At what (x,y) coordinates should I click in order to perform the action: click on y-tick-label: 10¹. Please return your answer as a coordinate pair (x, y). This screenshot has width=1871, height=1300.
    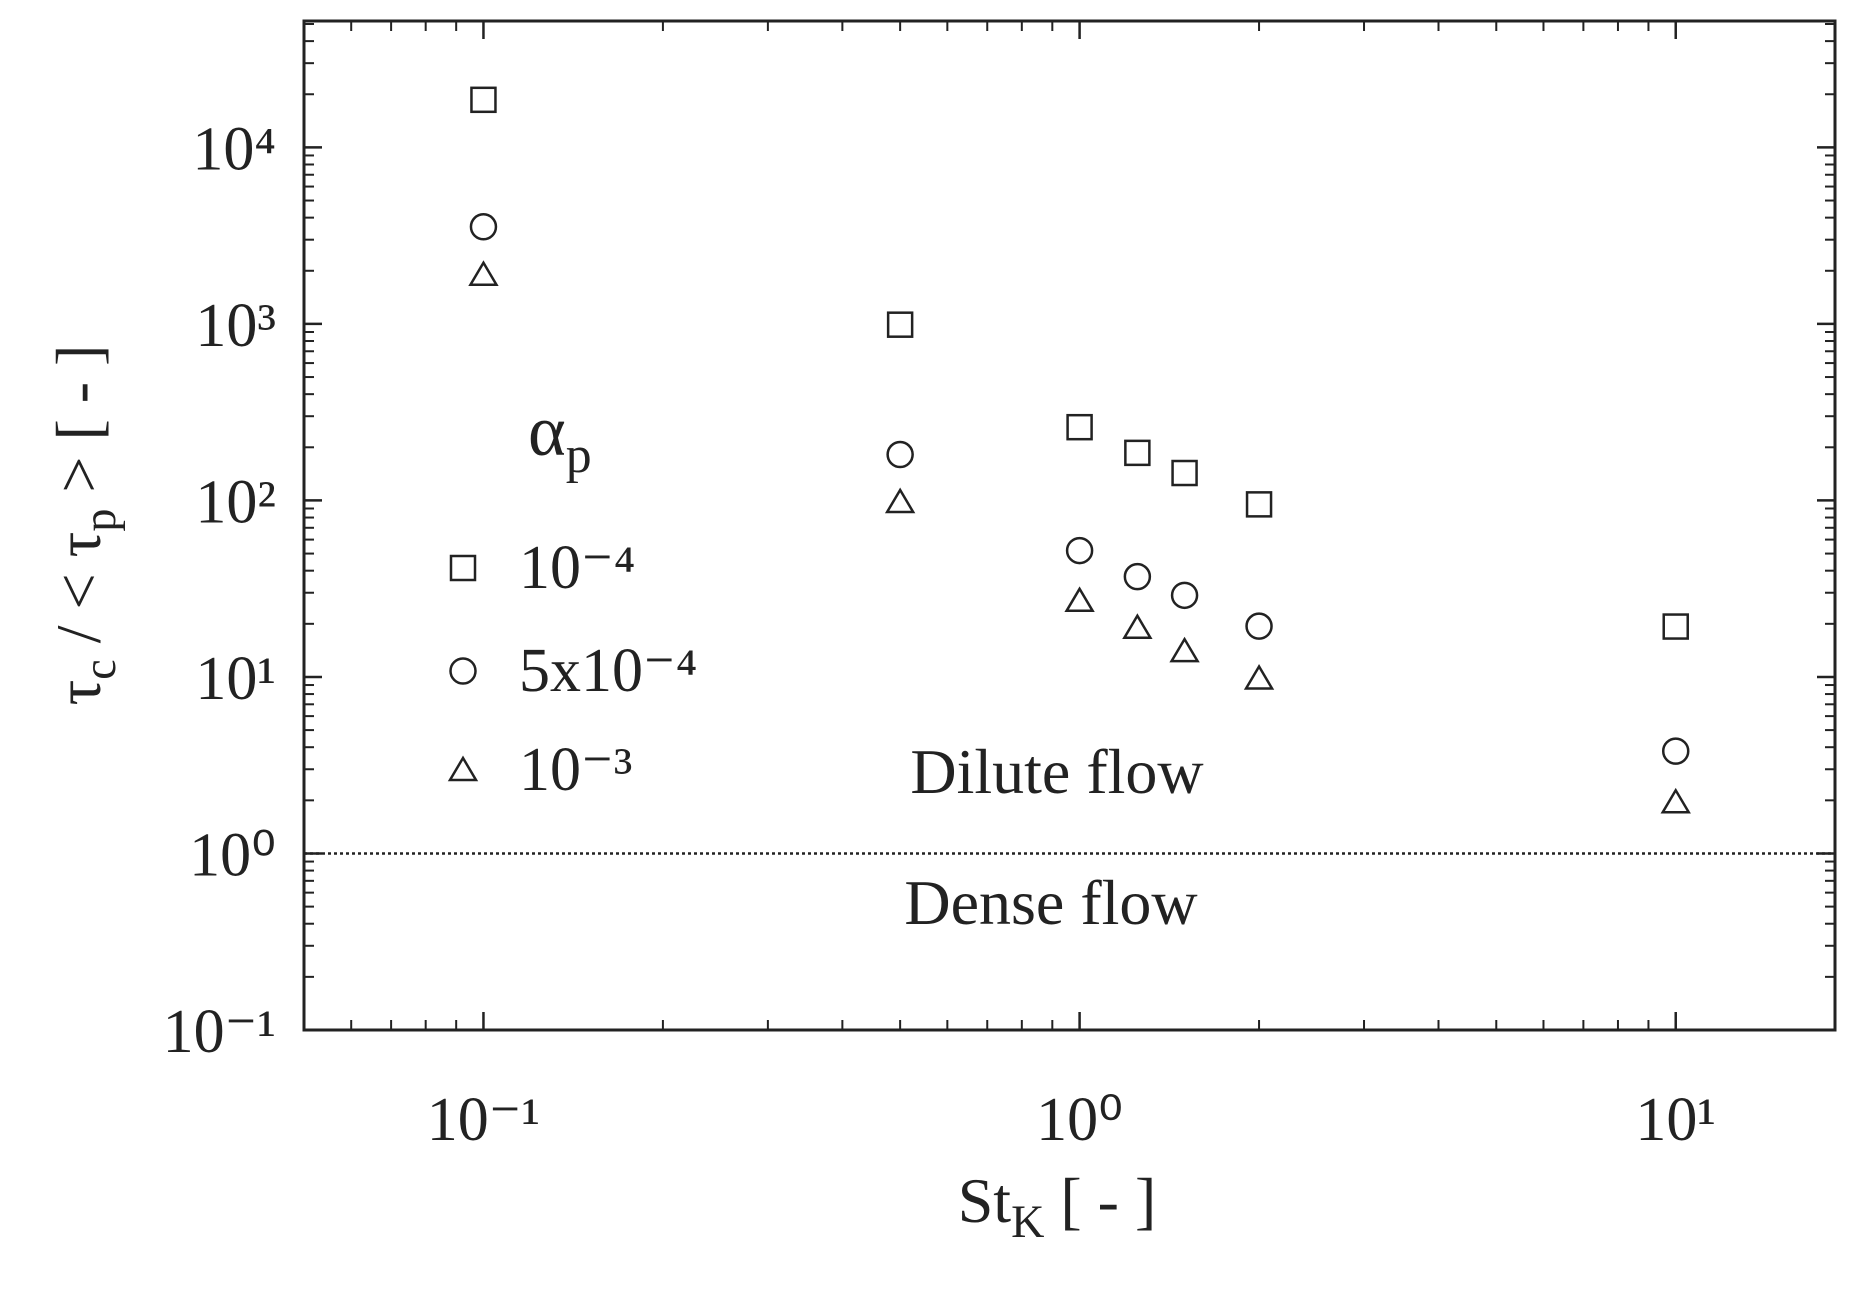
    Looking at the image, I should click on (235, 679).